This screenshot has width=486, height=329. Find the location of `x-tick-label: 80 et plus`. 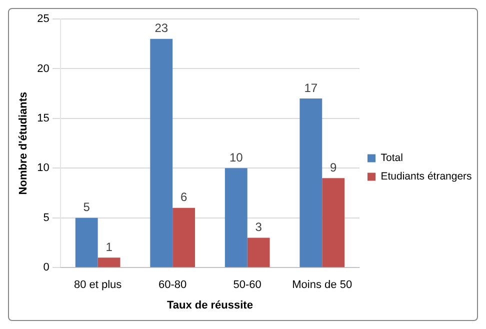

x-tick-label: 80 et plus is located at coordinates (98, 285).